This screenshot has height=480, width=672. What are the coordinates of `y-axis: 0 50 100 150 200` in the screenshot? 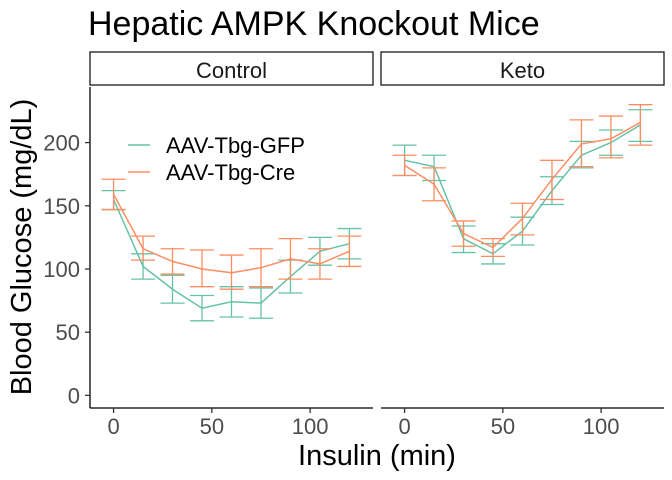 It's located at (66, 269).